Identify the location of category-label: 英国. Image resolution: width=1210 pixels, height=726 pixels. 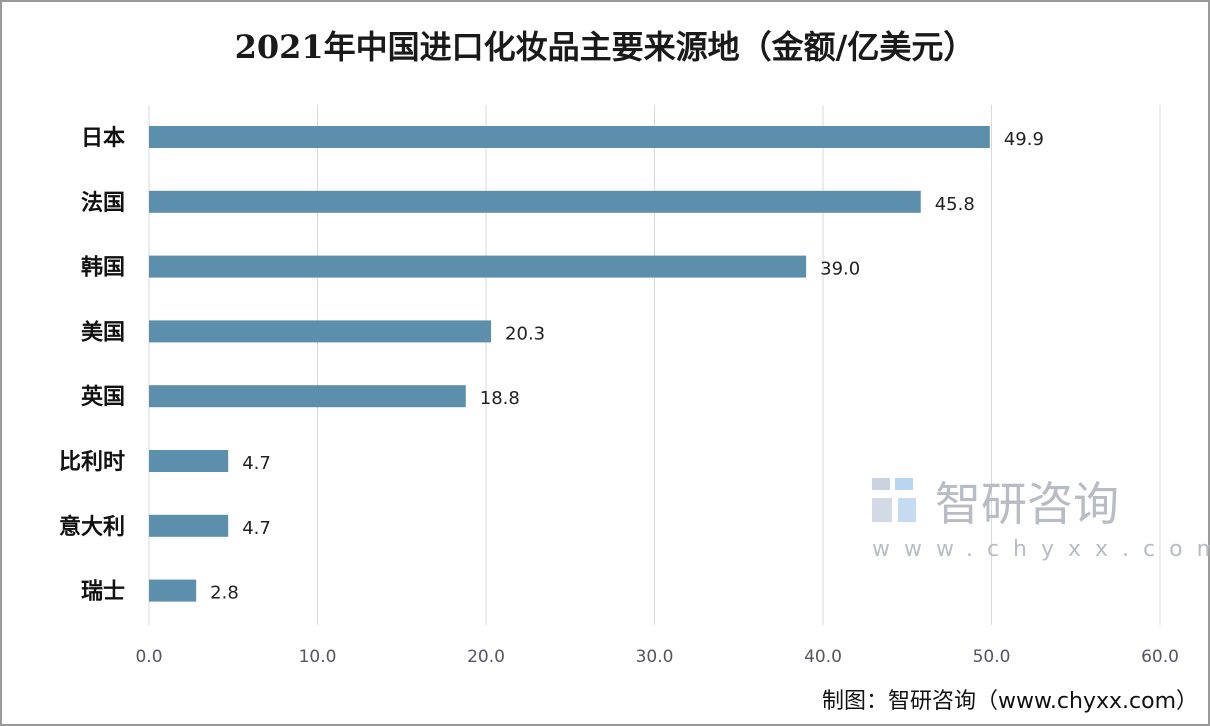
(103, 397).